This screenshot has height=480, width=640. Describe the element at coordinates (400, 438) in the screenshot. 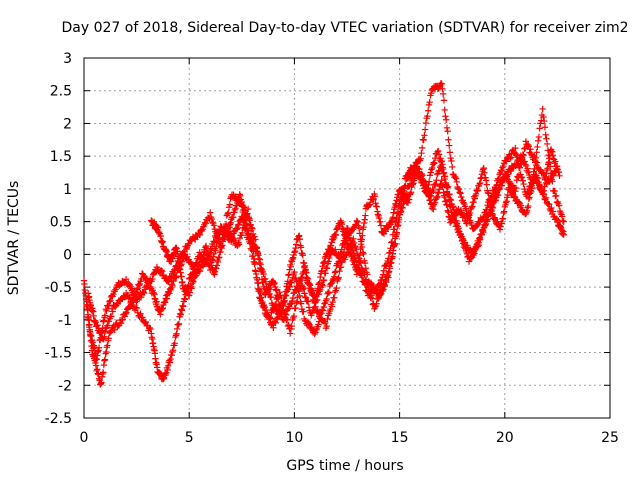

I see `x-tick-label: 15` at that location.